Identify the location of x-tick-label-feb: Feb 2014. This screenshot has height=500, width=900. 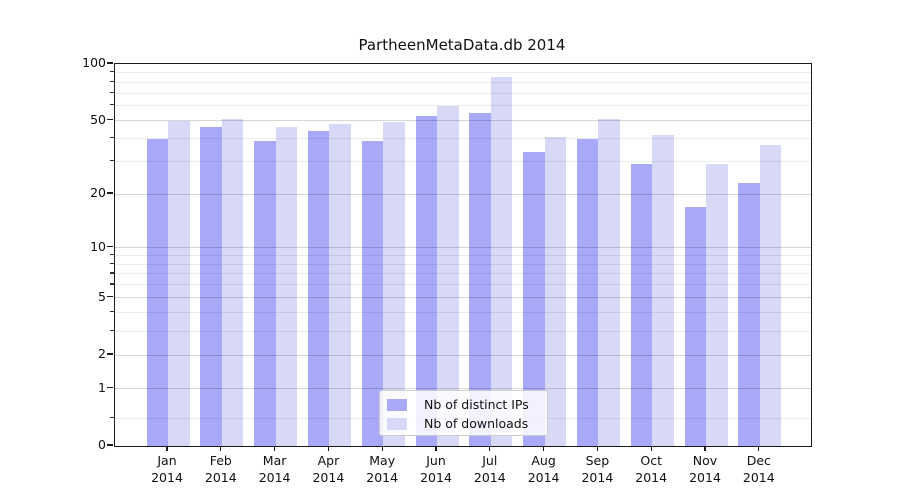
(221, 469).